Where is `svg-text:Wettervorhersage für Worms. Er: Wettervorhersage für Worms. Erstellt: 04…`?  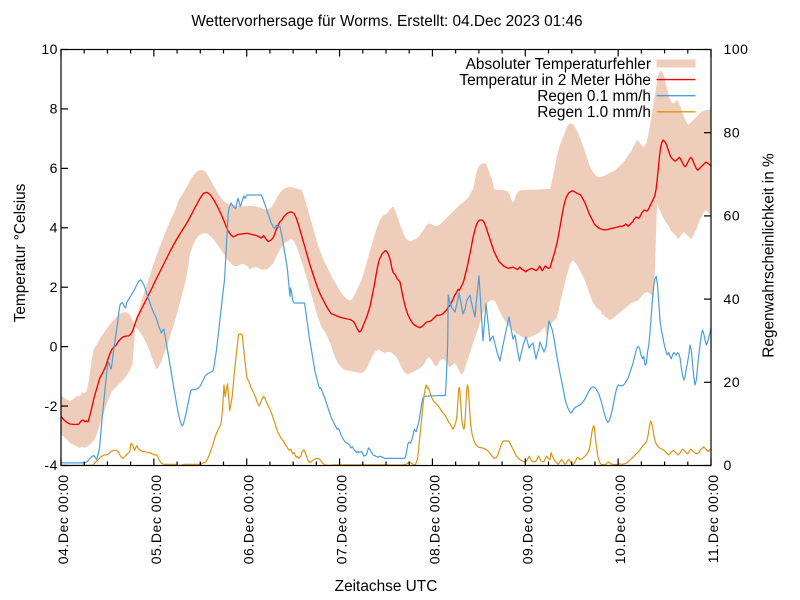
svg-text:Wettervorhersage für Worms. Er: Wettervorhersage für Worms. Erstellt: 04… is located at coordinates (386, 21).